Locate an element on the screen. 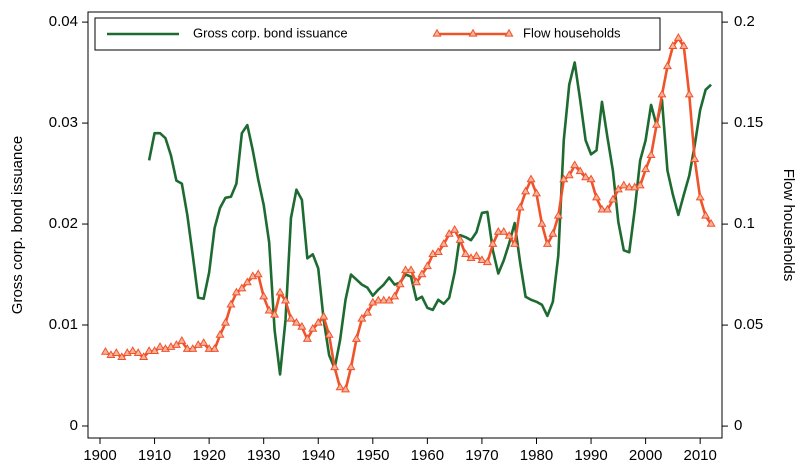  y2-tick-label: 0.15 is located at coordinates (748, 122).